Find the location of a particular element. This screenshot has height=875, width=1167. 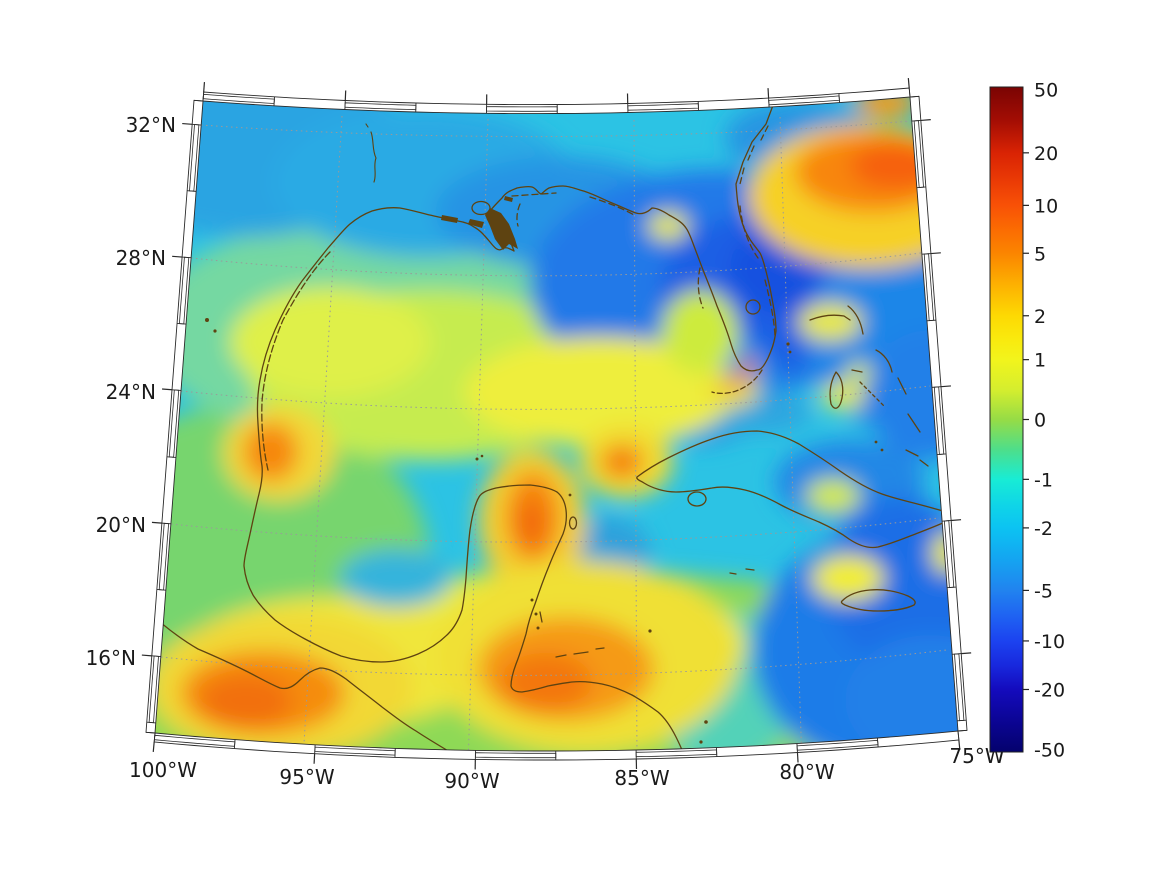

lat-tick-label: 32°N is located at coordinates (151, 125).